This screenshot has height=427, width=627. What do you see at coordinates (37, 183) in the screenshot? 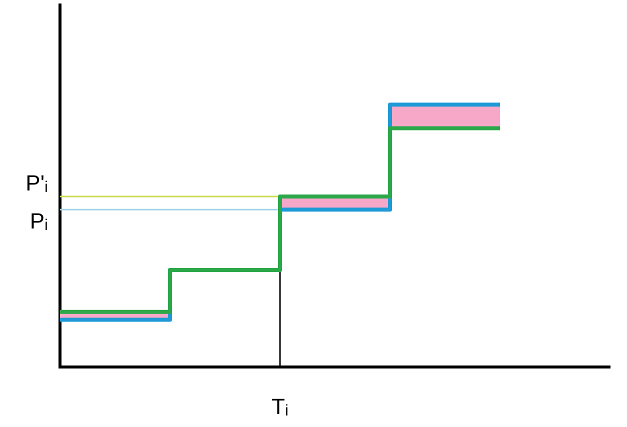
I see `ref-line-label: P'ᵢ` at bounding box center [37, 183].